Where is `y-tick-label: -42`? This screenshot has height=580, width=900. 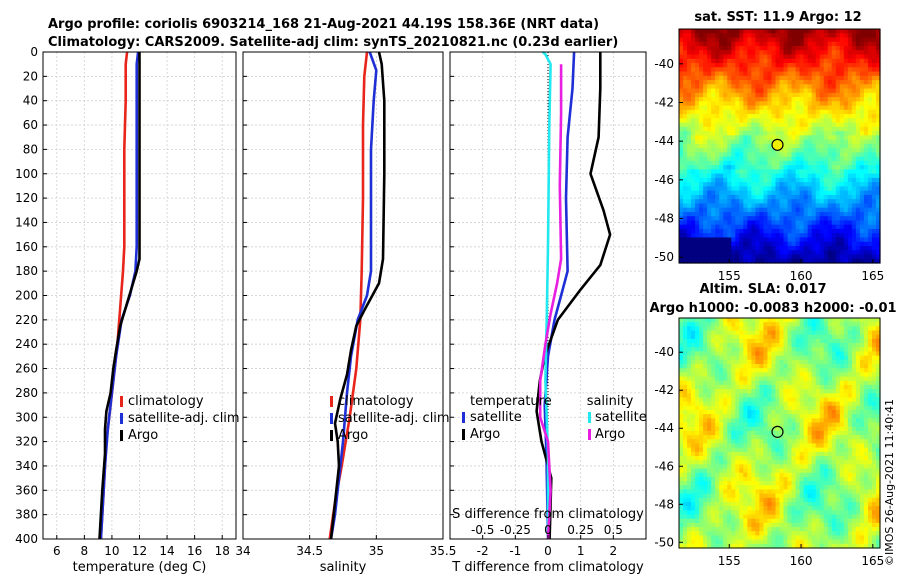
y-tick-label: -42 is located at coordinates (664, 102).